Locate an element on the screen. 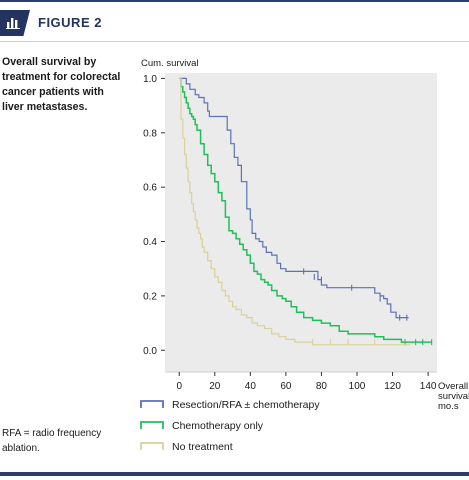  x-tick-label: 0 is located at coordinates (179, 386).